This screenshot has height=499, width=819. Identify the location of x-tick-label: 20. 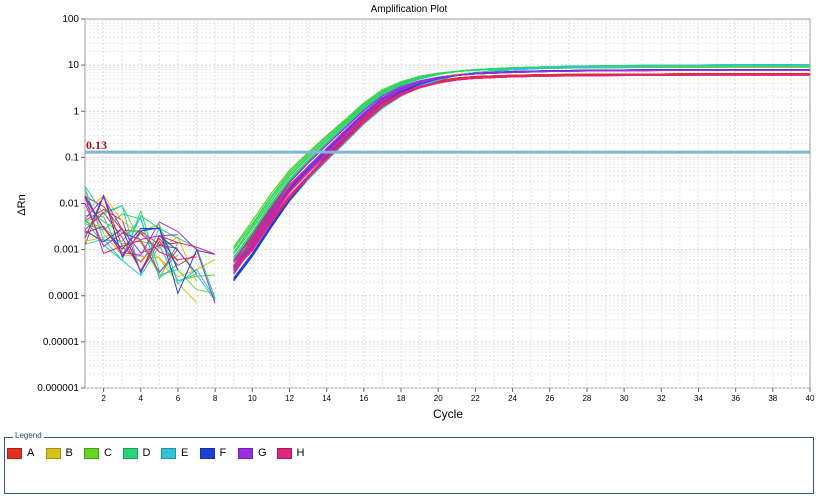
(438, 398).